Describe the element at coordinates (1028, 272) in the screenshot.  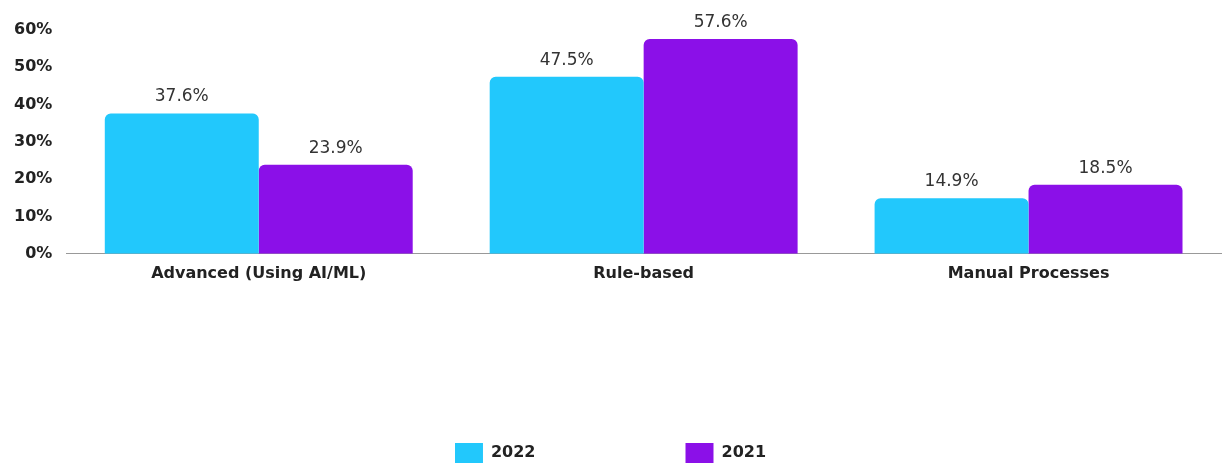
I see `x-tick-label: Manual Processes` at that location.